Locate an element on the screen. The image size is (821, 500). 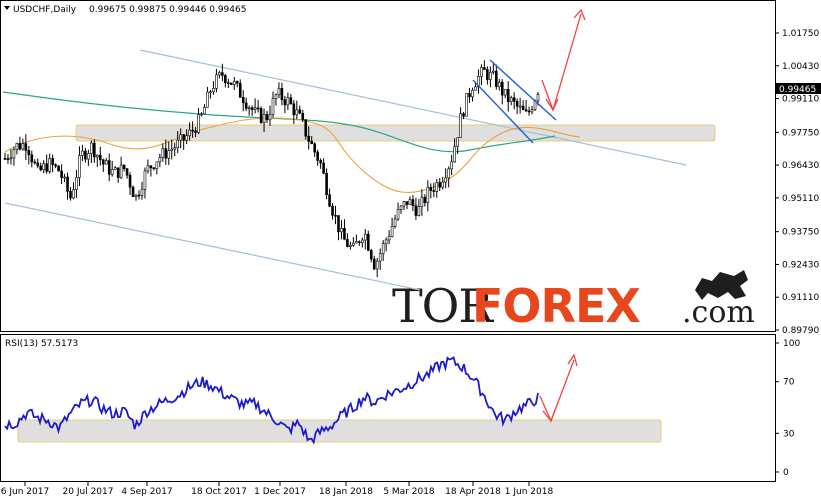
rsi-tick-label: 30 is located at coordinates (789, 434).